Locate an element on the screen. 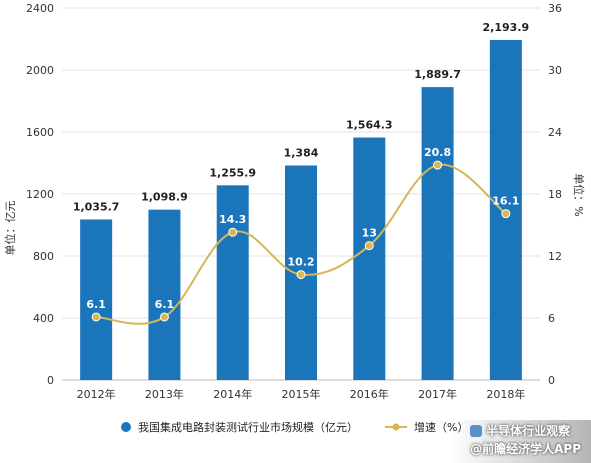 This screenshot has width=591, height=463. line-data-label: 20.8 is located at coordinates (437, 152).